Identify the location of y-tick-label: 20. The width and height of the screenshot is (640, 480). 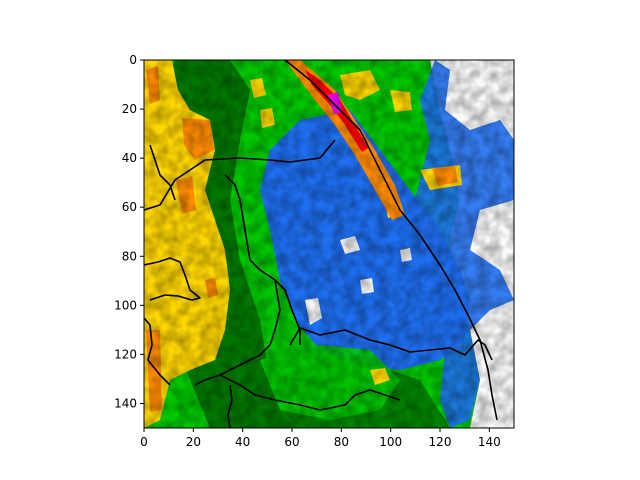
(129, 109).